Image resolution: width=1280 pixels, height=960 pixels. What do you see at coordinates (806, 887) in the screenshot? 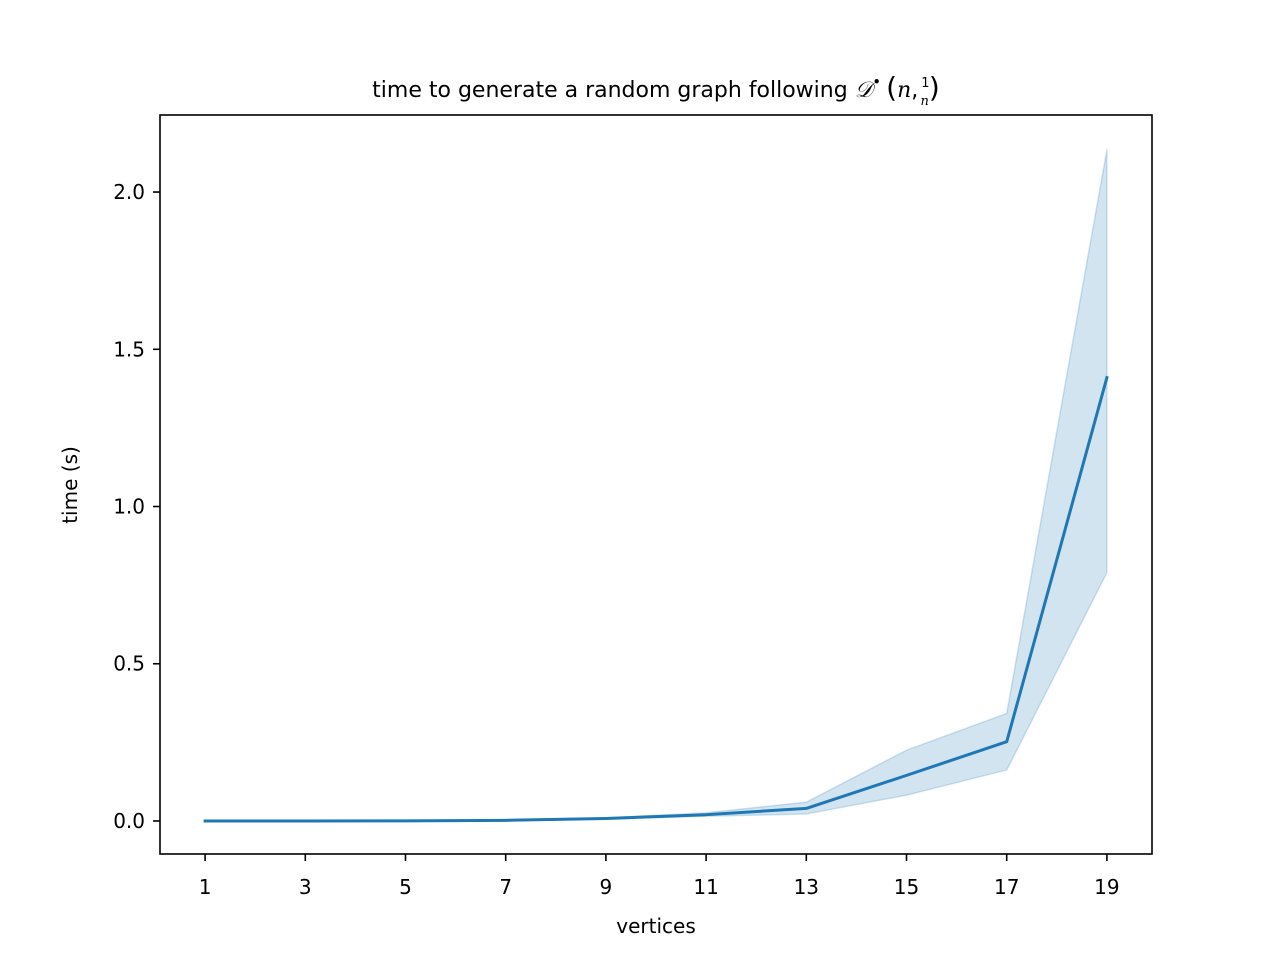
I see `x-tick-label: 13` at bounding box center [806, 887].